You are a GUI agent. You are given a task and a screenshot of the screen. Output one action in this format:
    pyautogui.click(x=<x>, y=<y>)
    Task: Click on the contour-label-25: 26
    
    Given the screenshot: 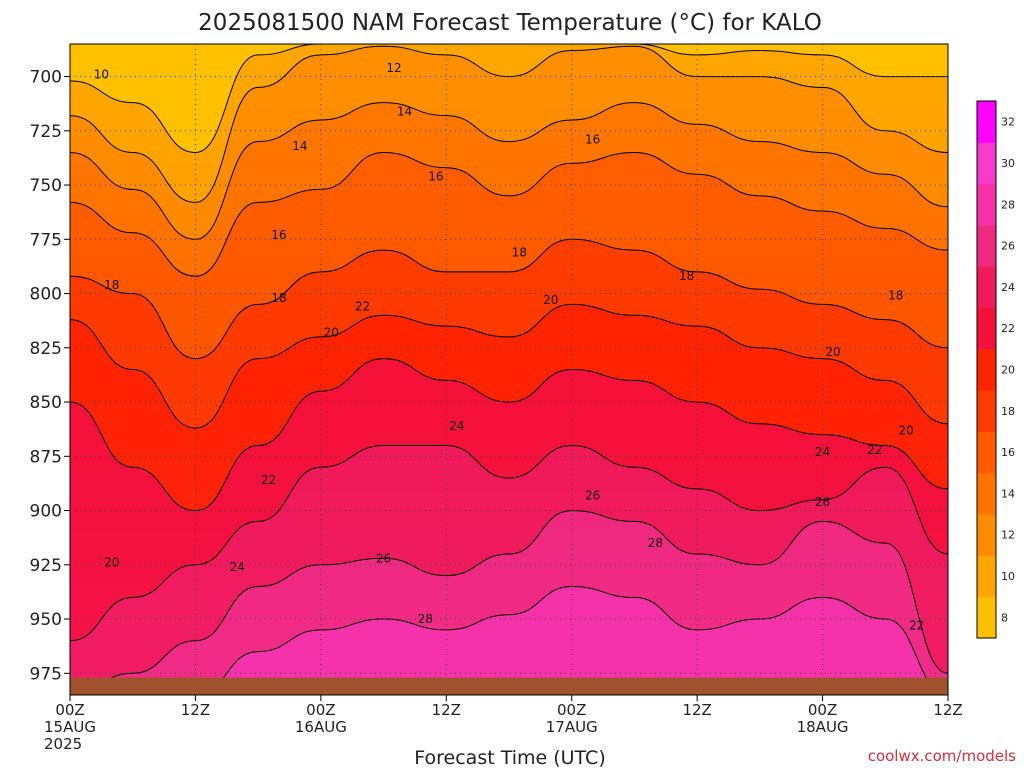 What is the action you would take?
    pyautogui.click(x=822, y=502)
    